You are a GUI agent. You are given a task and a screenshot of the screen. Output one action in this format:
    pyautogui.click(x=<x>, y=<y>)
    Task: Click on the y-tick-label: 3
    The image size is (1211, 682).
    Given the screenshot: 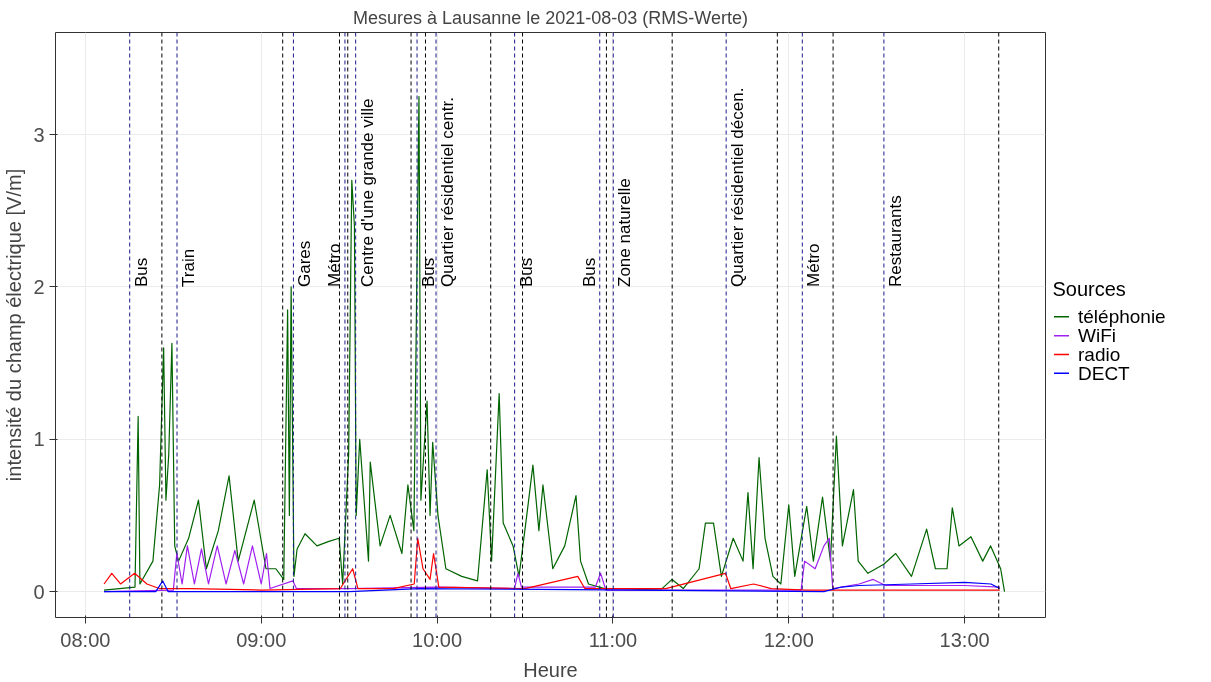 What is the action you would take?
    pyautogui.click(x=39, y=134)
    